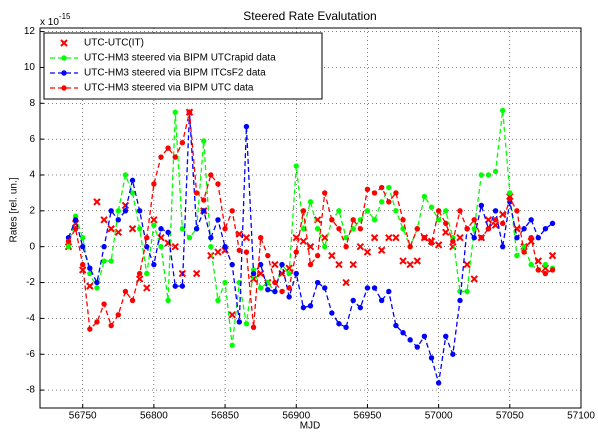 The image size is (598, 432). Describe the element at coordinates (114, 43) in the screenshot. I see `legend-label: UTC-UTC(IT)` at that location.